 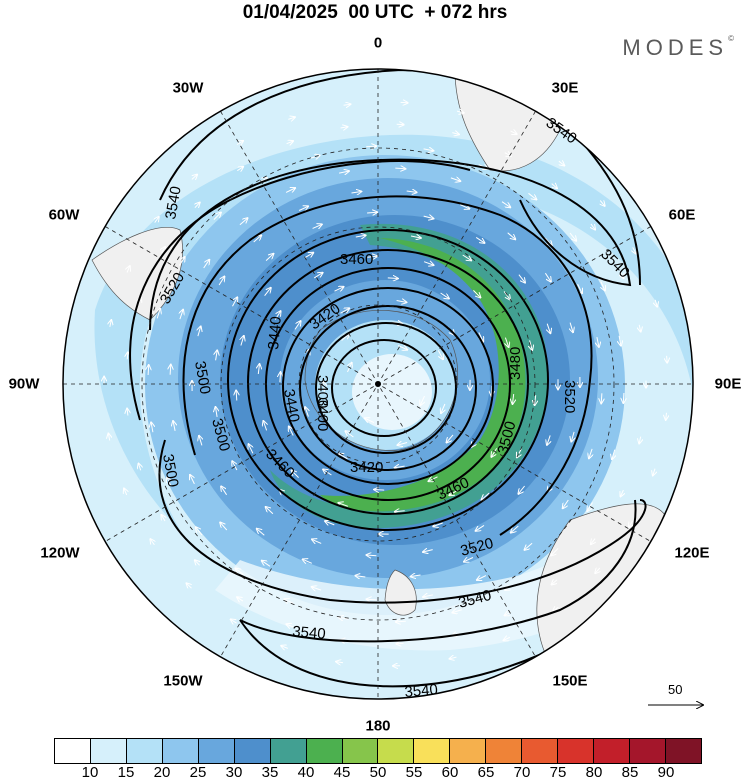 I want to click on colorbar-label: 60, so click(x=450, y=772).